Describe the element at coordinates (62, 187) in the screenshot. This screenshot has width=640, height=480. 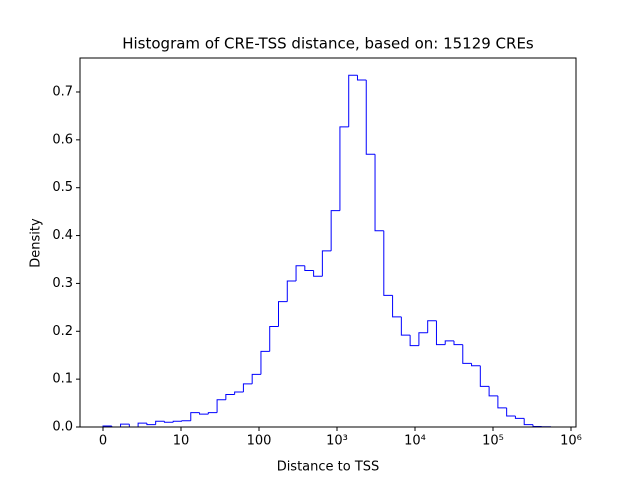
I see `y-tick-label: 0.5` at that location.